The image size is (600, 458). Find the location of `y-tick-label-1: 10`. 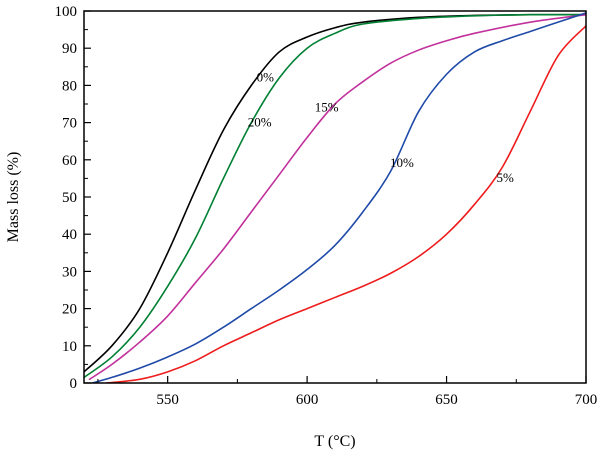

y-tick-label-1: 10 is located at coordinates (69, 347).